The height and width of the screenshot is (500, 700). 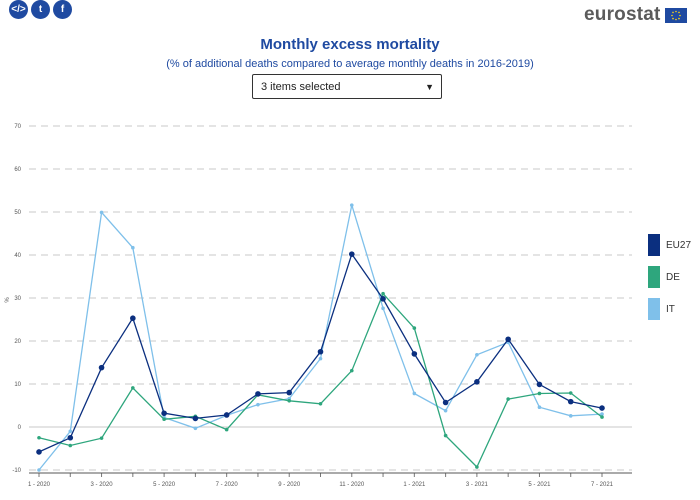 I want to click on x-tick-label: 5 - 2021, so click(x=539, y=485).